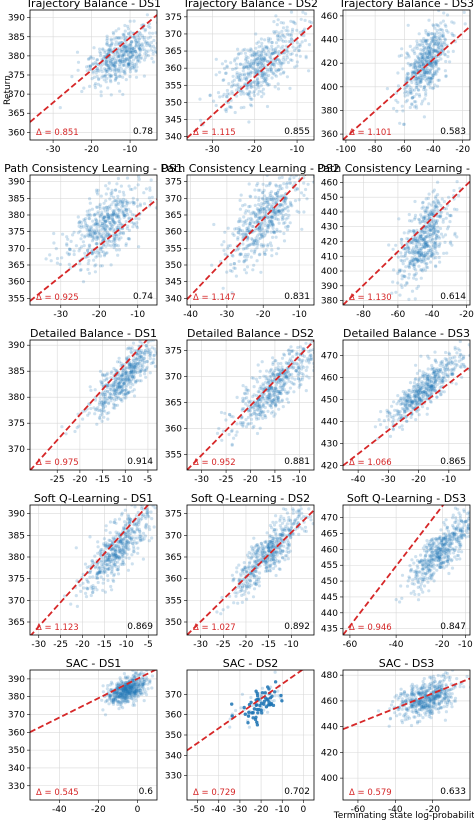  Describe the element at coordinates (329, 400) in the screenshot. I see `y-tick-label: 450` at that location.